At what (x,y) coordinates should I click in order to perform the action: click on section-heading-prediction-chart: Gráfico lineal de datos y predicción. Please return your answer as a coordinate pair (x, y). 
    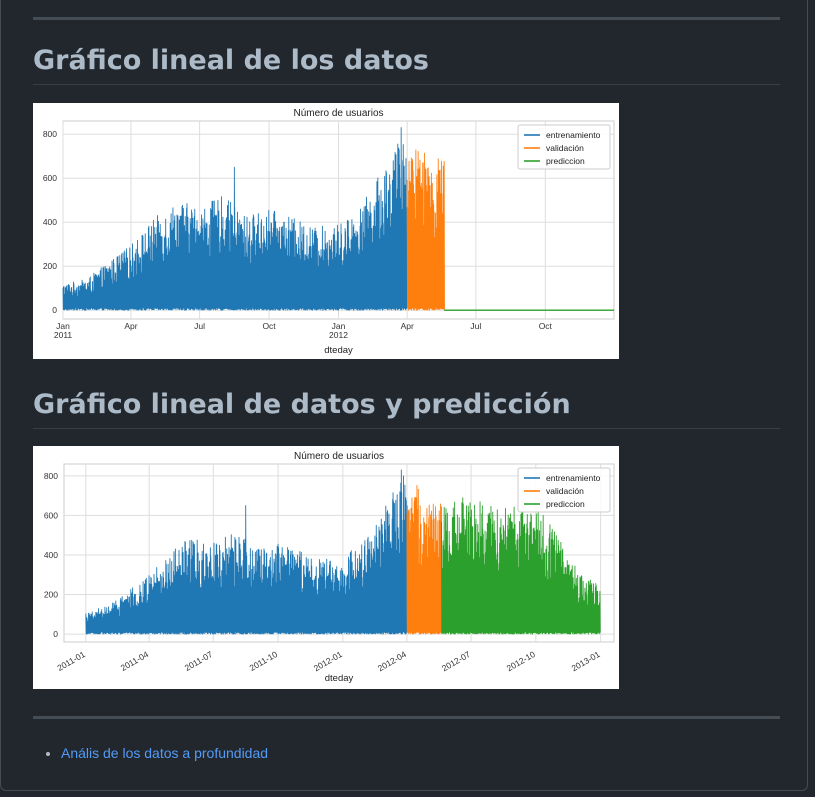
    Looking at the image, I should click on (406, 408).